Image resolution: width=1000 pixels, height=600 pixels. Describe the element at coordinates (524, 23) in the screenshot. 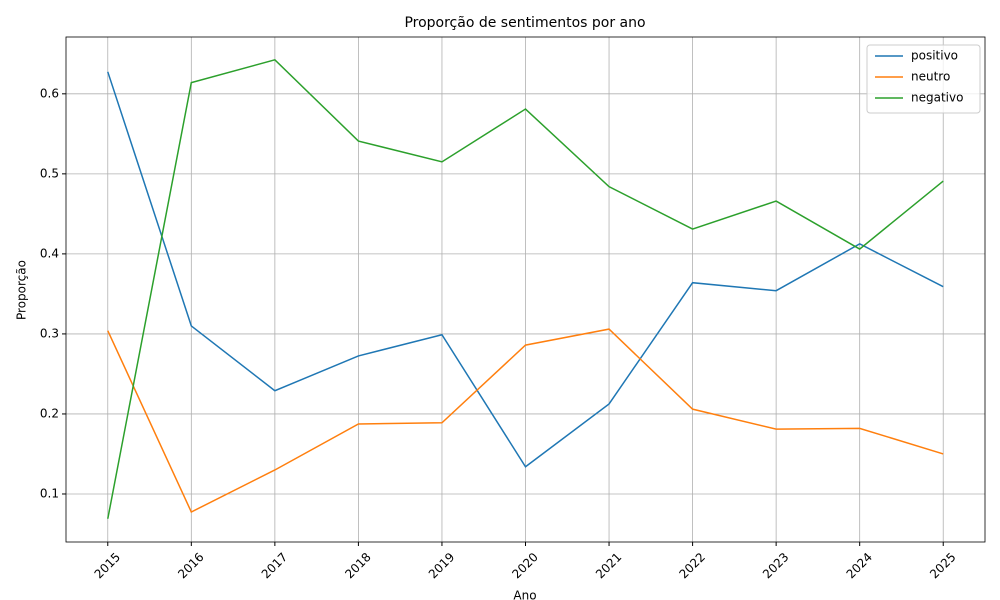

I see `chart-title: Proporção de sentimentos por ano` at that location.